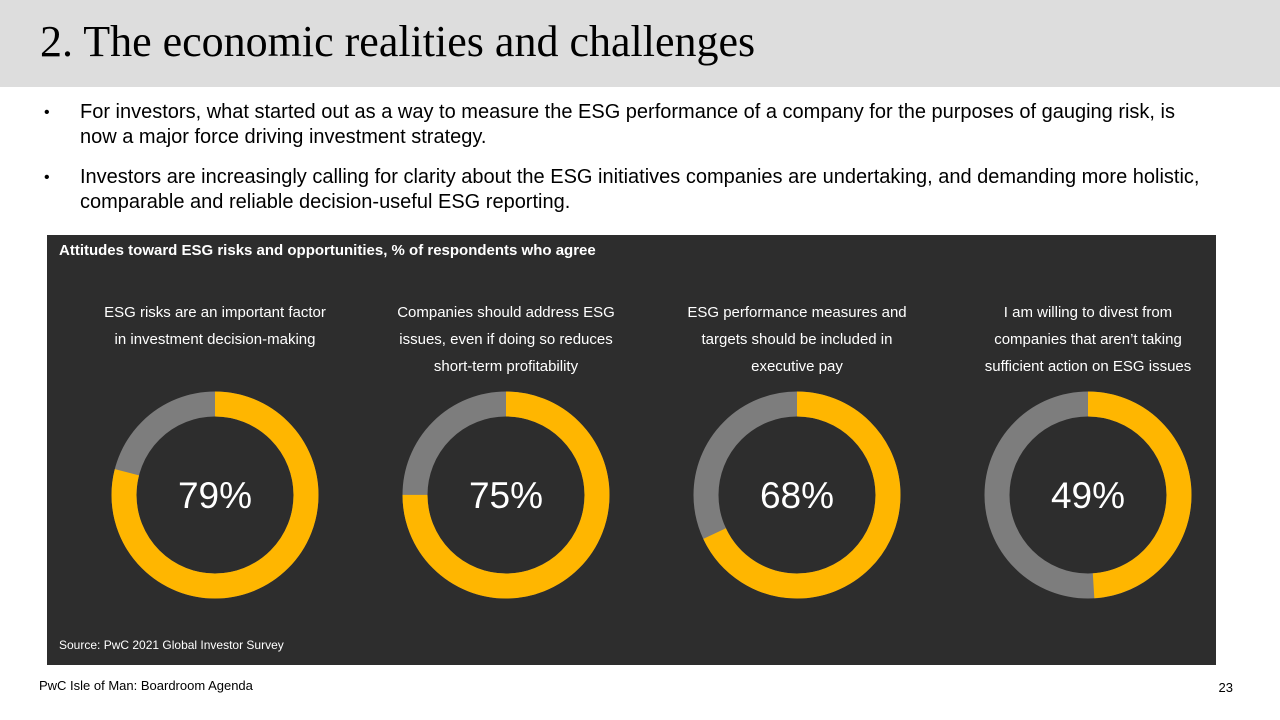  Describe the element at coordinates (797, 366) in the screenshot. I see `donut-label: executive pay` at that location.